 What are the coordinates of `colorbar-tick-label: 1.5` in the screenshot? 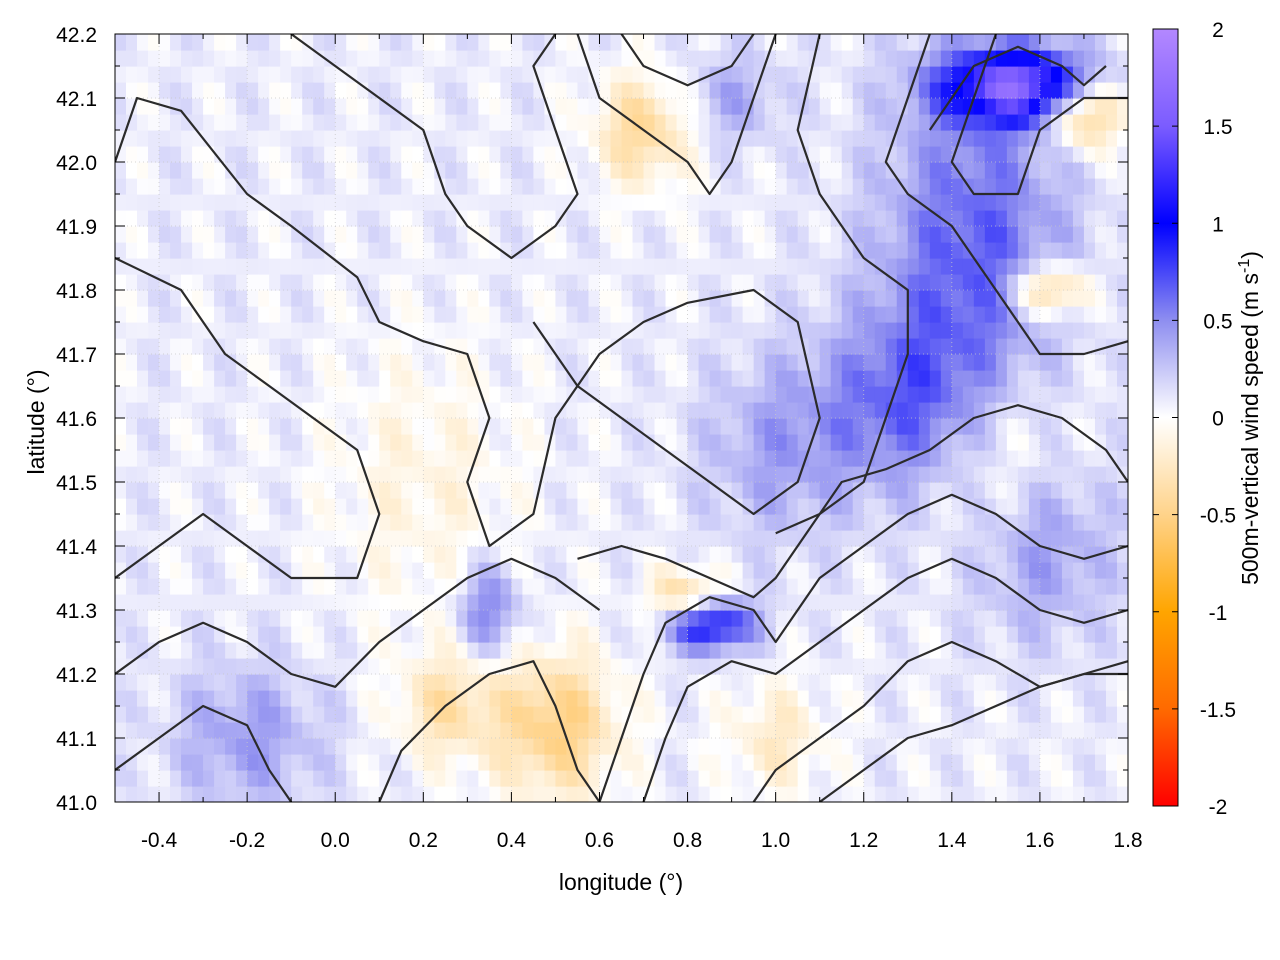 It's located at (1217, 127).